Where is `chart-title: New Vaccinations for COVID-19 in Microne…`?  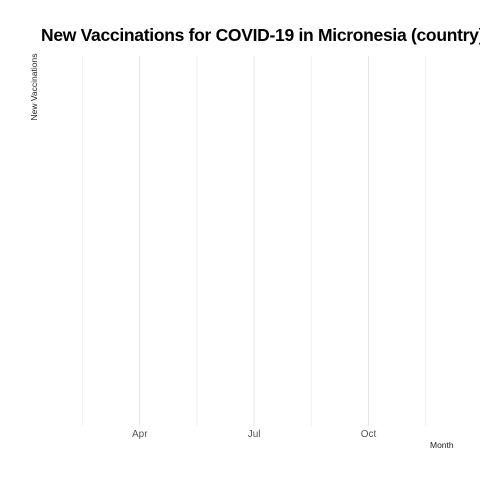
chart-title: New Vaccinations for COVID-19 in Microne… is located at coordinates (260, 35).